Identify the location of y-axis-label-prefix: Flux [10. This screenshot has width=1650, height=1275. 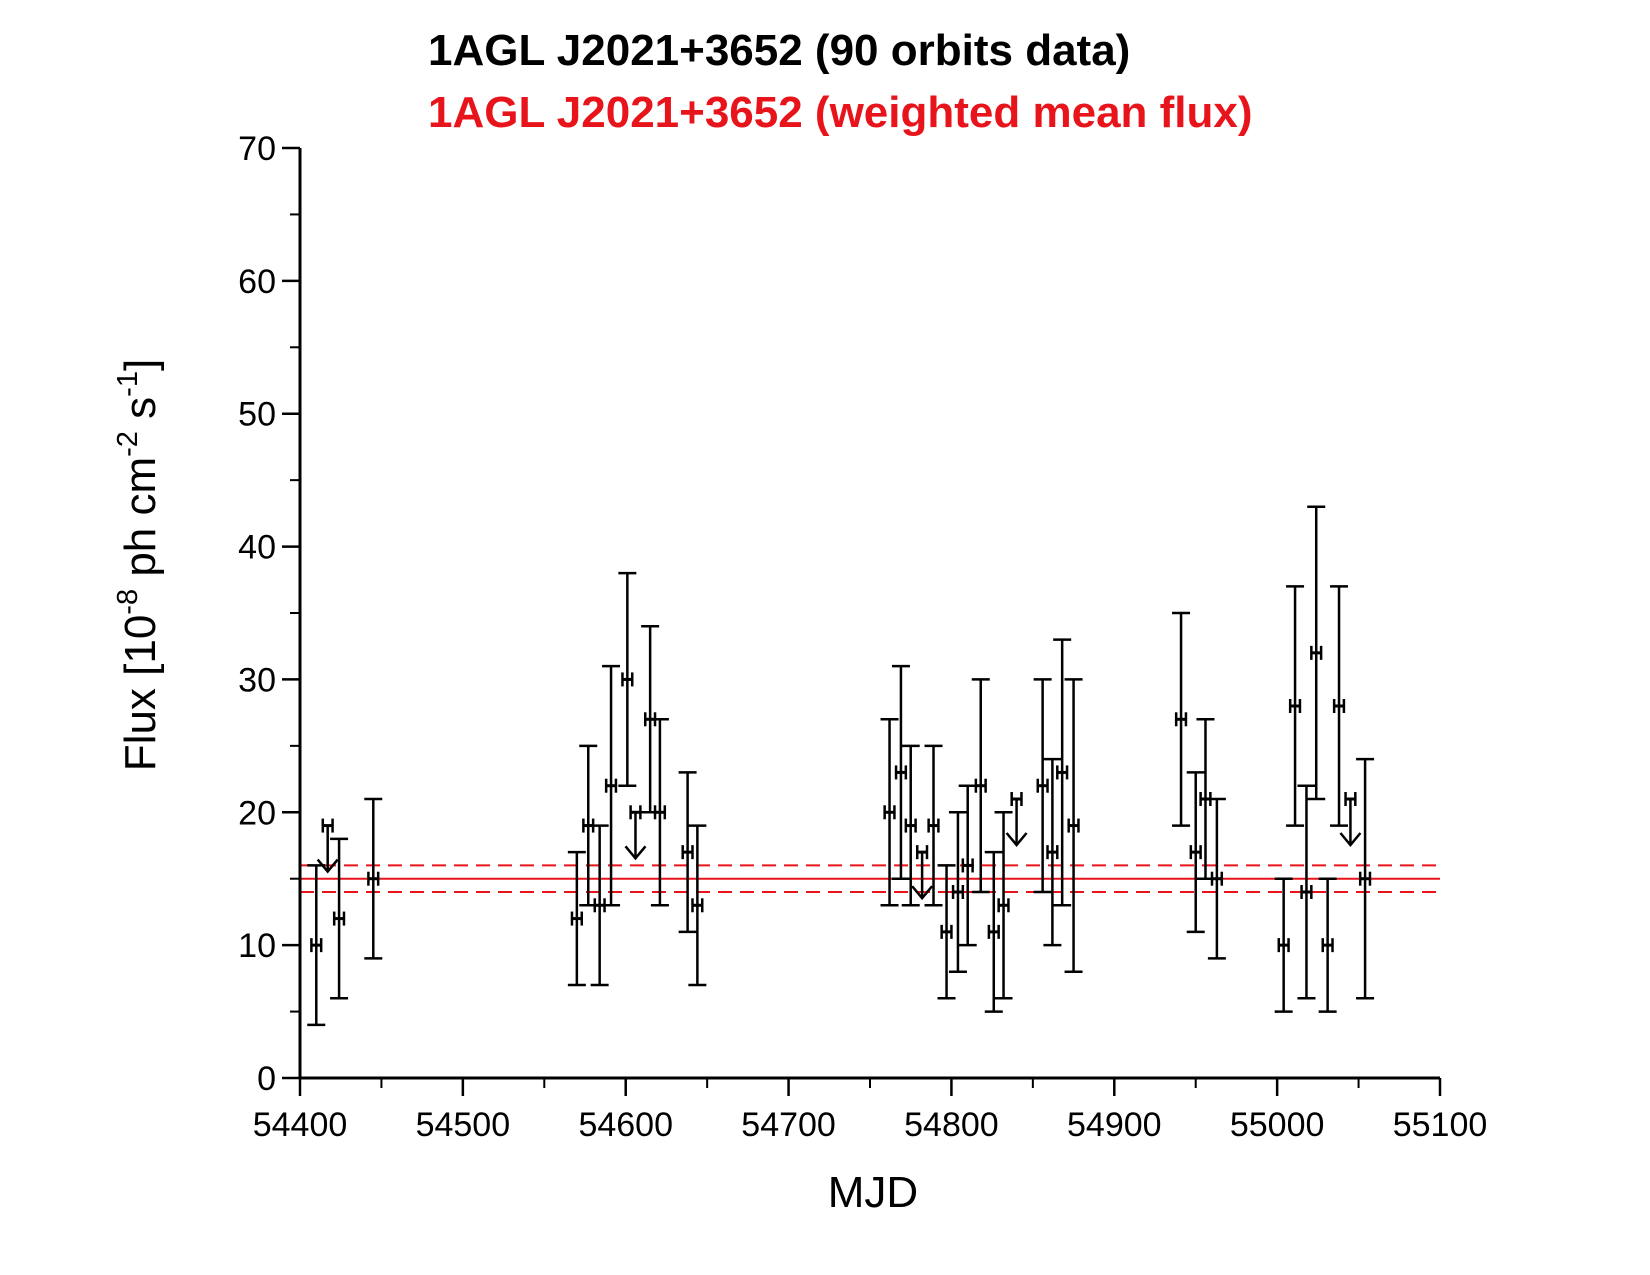
(140, 693).